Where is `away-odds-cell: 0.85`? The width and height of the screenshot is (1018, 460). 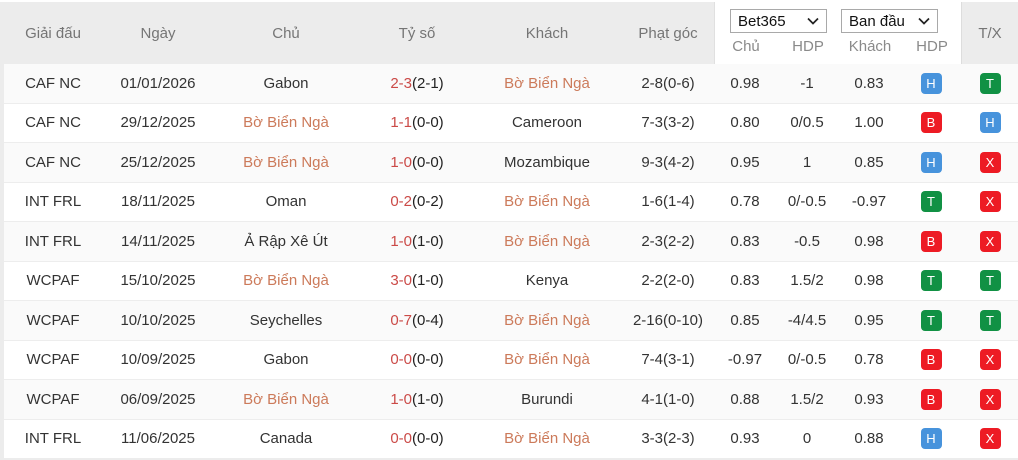
away-odds-cell: 0.85 is located at coordinates (869, 162).